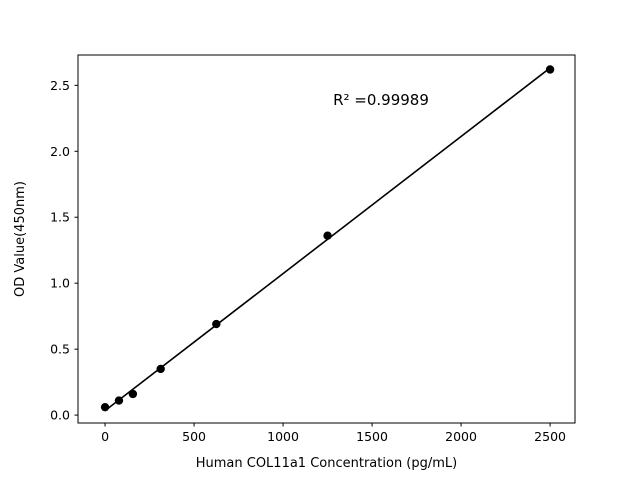 This screenshot has width=640, height=480. I want to click on y-tick-label: 1.0, so click(60, 283).